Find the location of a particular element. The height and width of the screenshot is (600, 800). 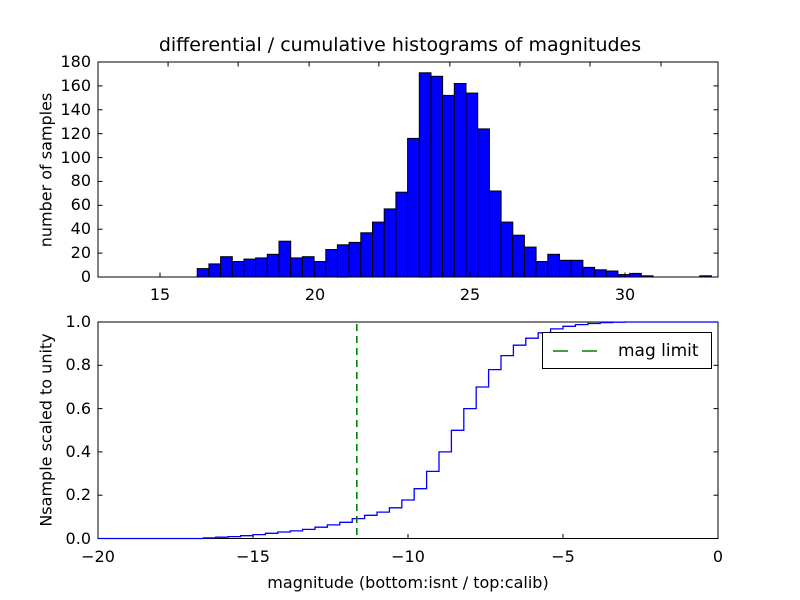

bottom-plot-ytick-label: 0.2 is located at coordinates (78, 495).